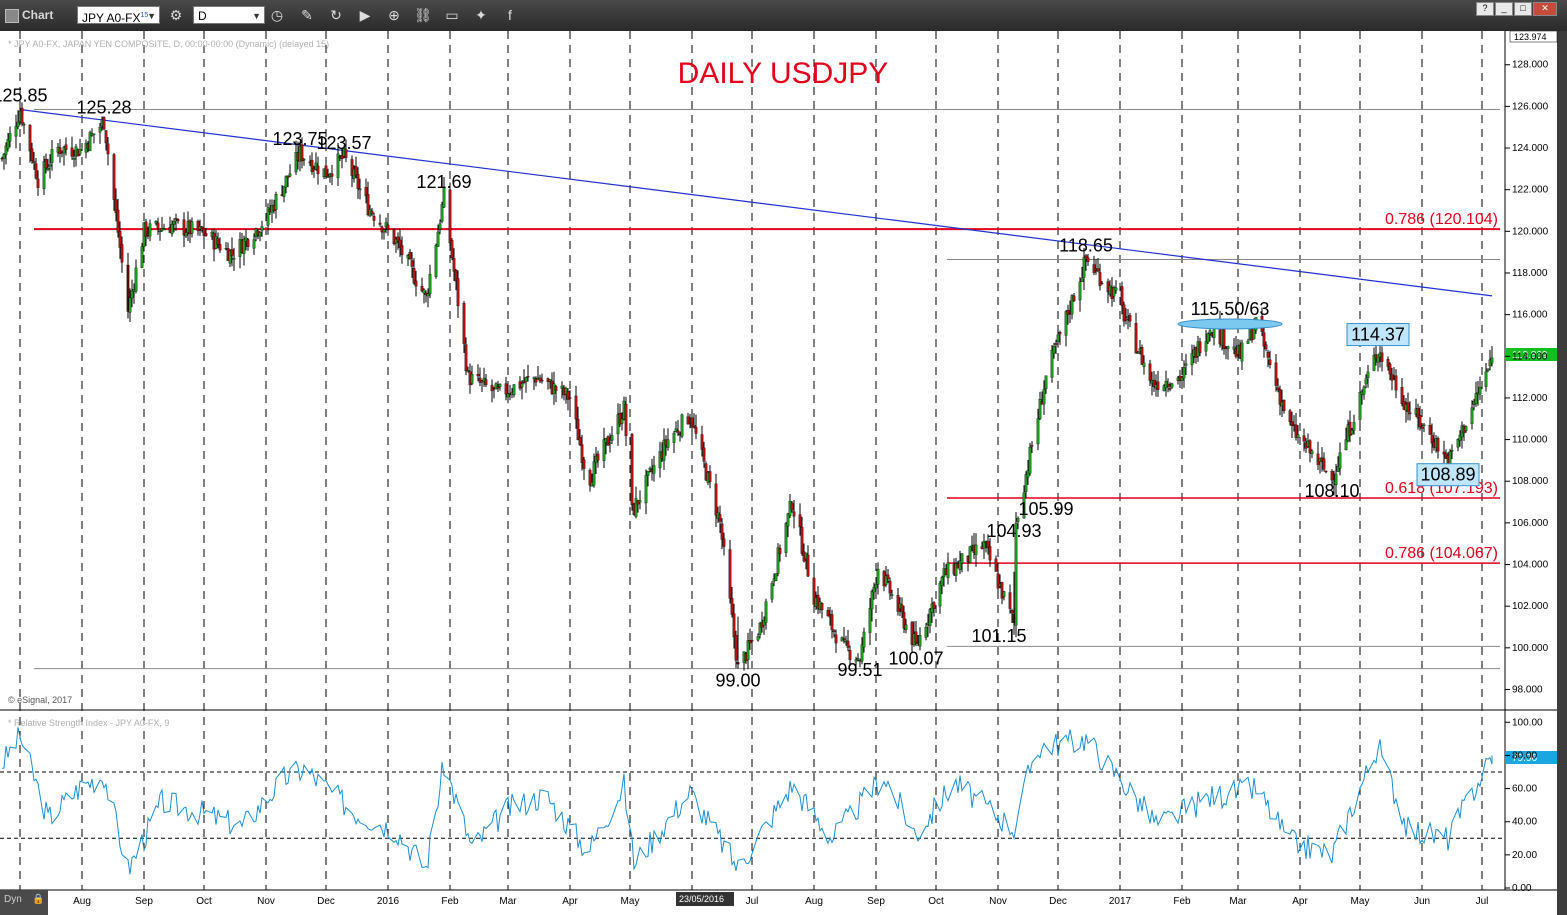  What do you see at coordinates (1230, 324) in the screenshot?
I see `resistance-zone-ellipse` at bounding box center [1230, 324].